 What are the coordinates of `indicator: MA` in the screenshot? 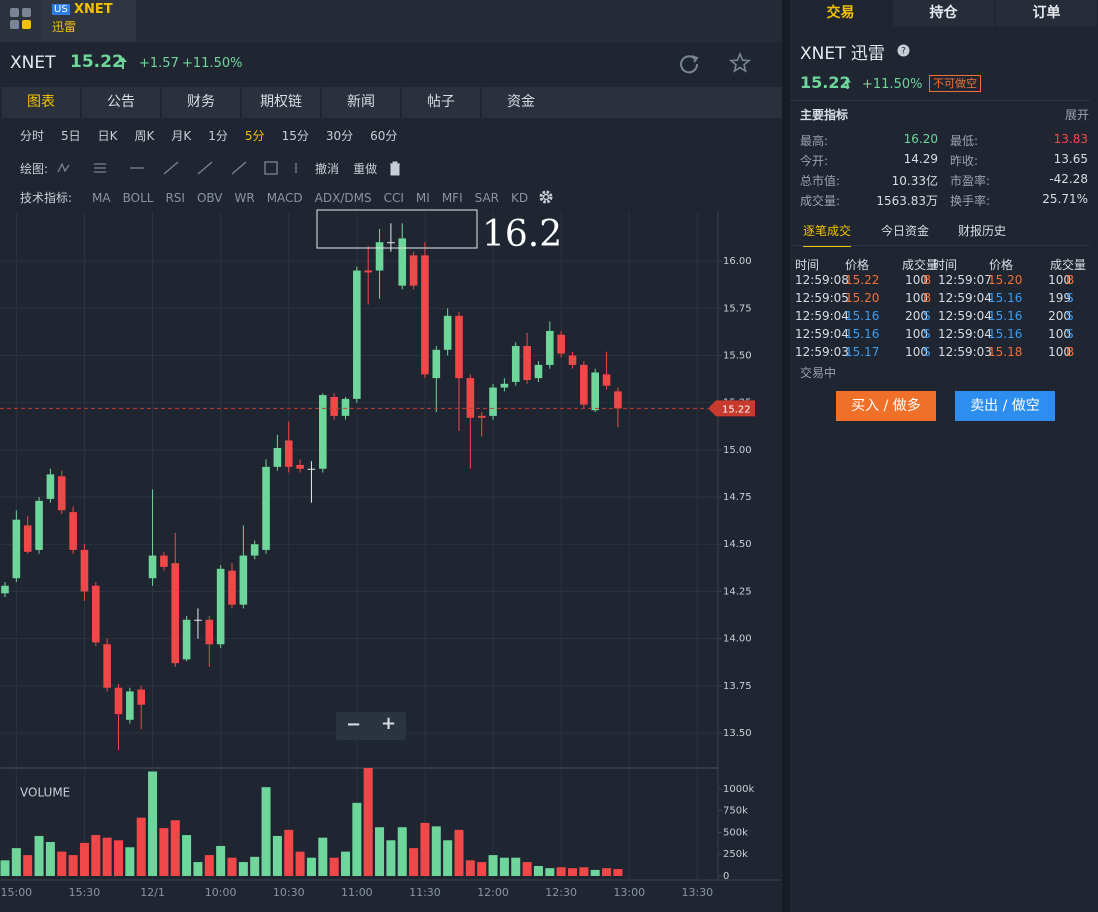 It's located at (101, 197).